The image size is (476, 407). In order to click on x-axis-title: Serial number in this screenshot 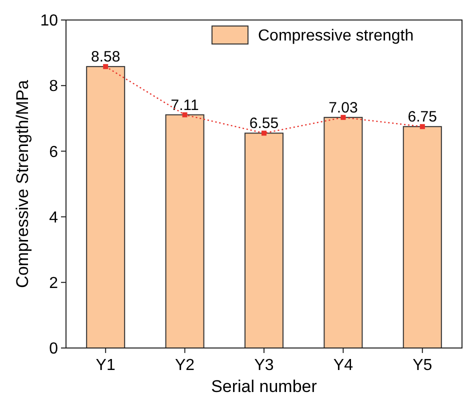, I will do `click(264, 386)`.